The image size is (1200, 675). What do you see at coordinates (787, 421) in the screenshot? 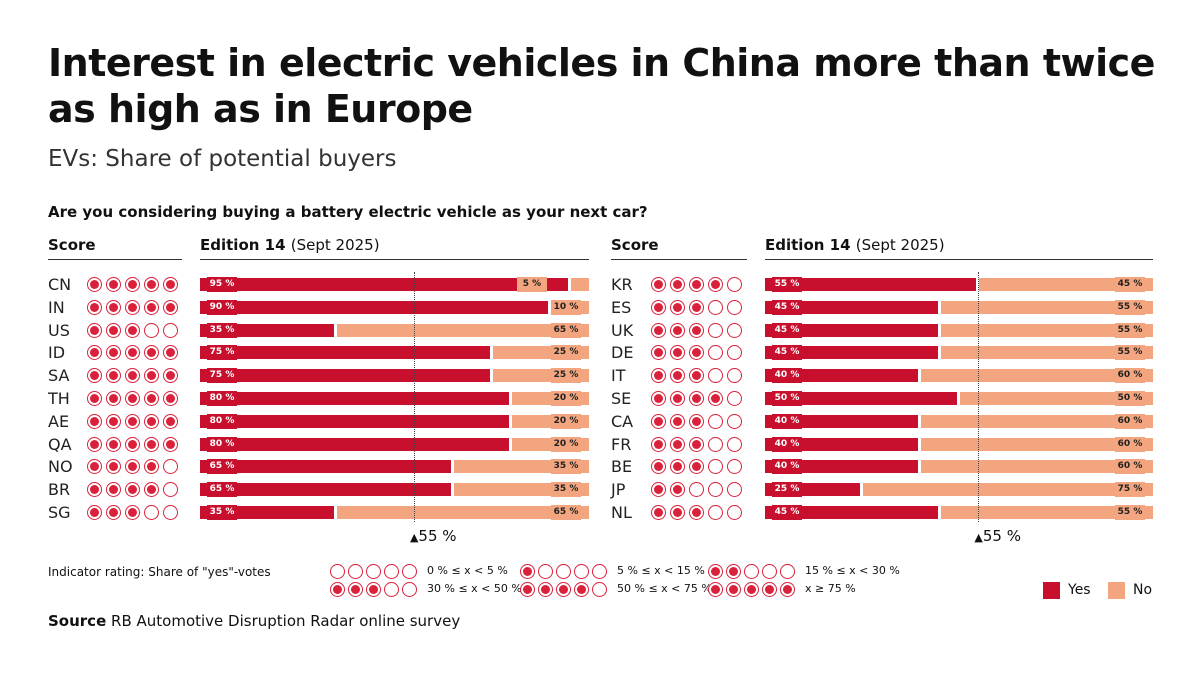
I see `label-yes: 40 %` at bounding box center [787, 421].